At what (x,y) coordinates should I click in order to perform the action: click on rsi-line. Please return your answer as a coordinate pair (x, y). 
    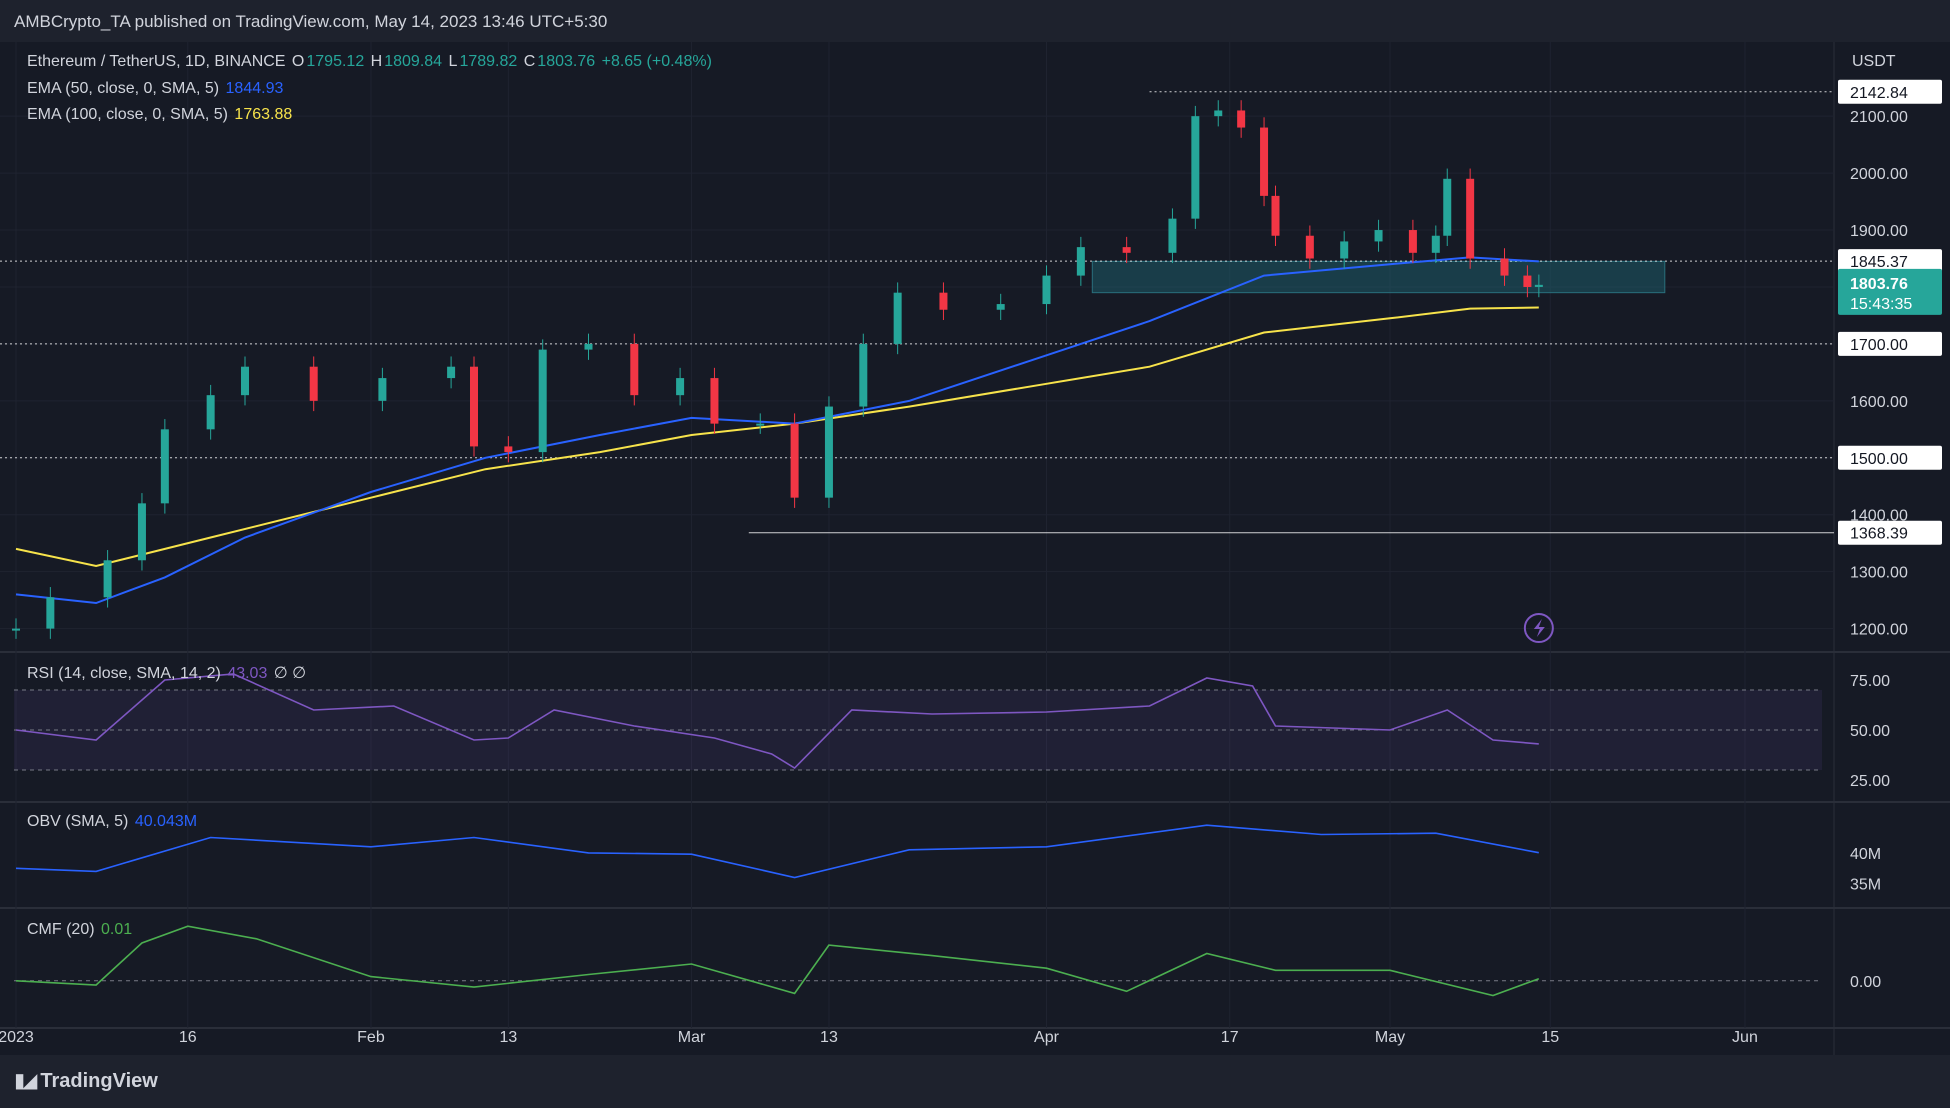
    Looking at the image, I should click on (777, 721).